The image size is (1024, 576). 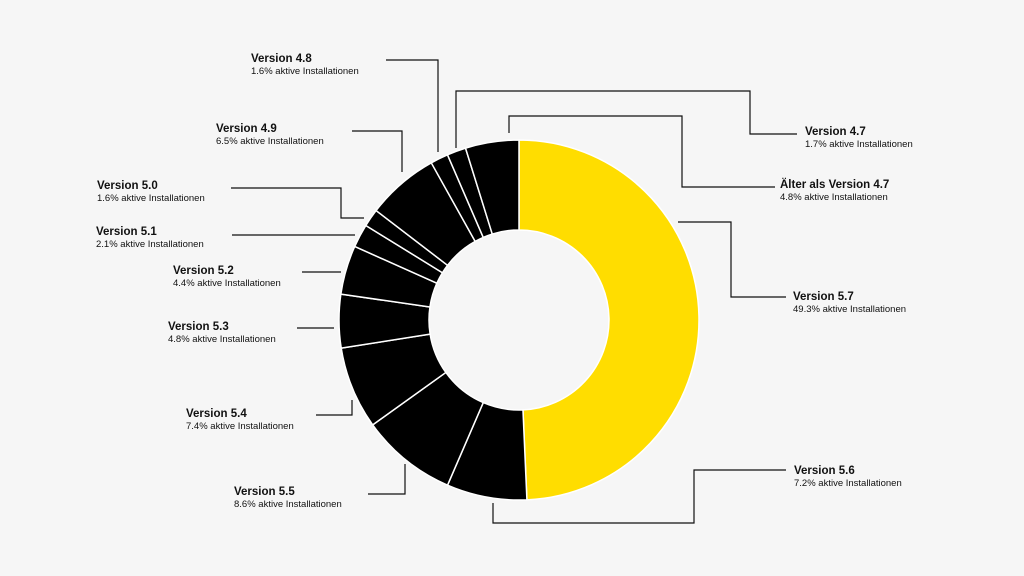 I want to click on label-version-5-1: Version 5.1, so click(x=126, y=232).